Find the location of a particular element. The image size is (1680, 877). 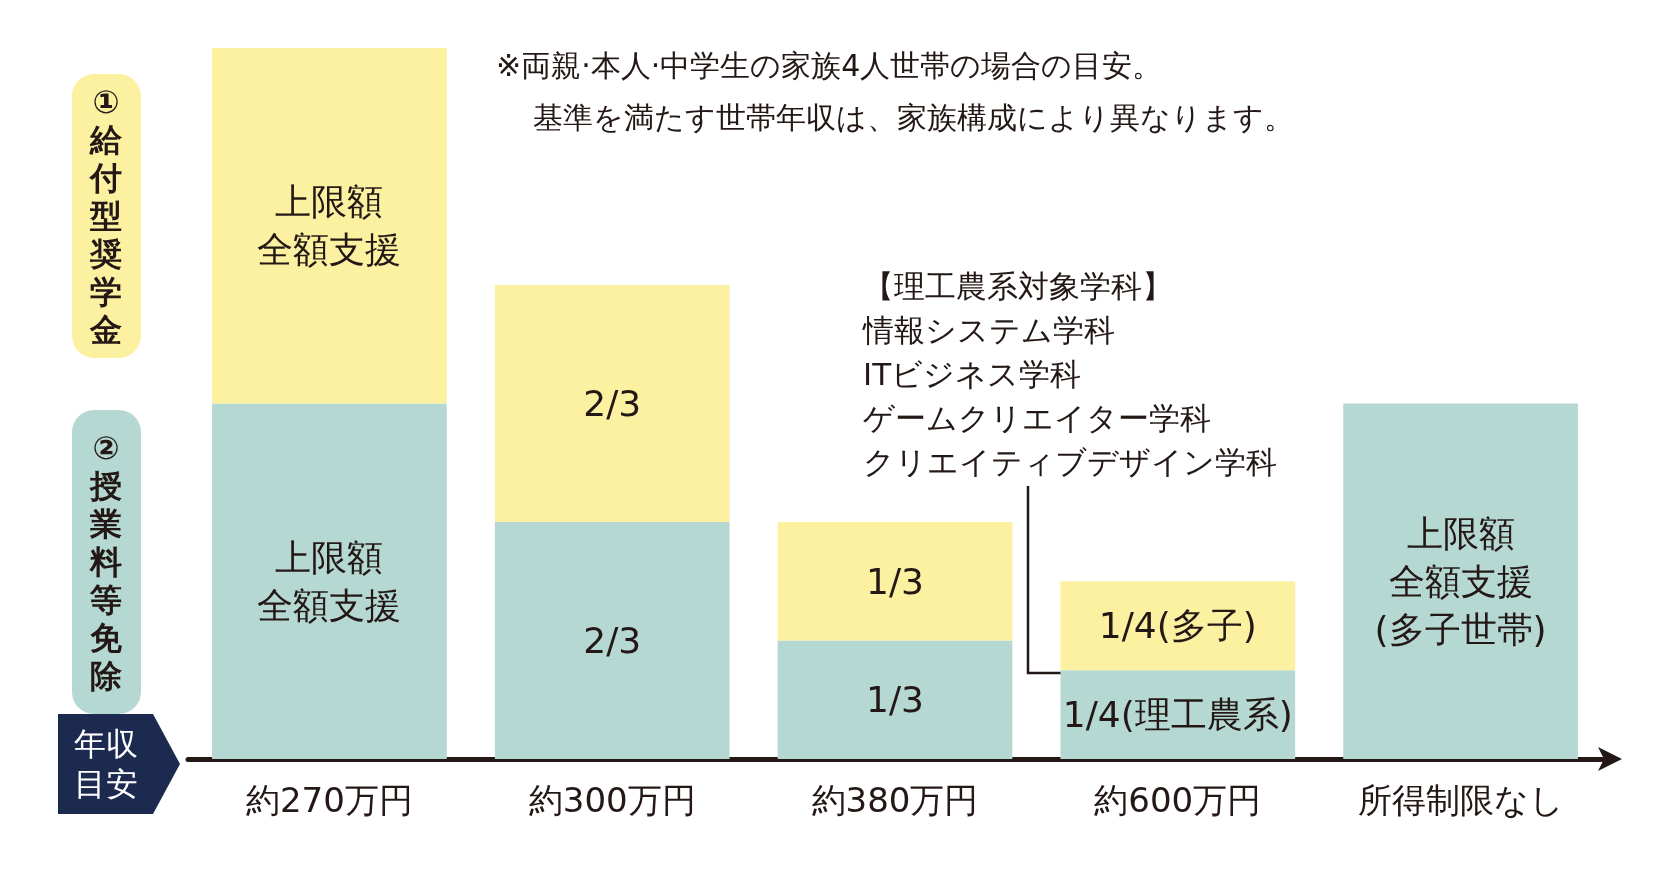

annotation: クリエイティブデザイン学科 is located at coordinates (1070, 461).